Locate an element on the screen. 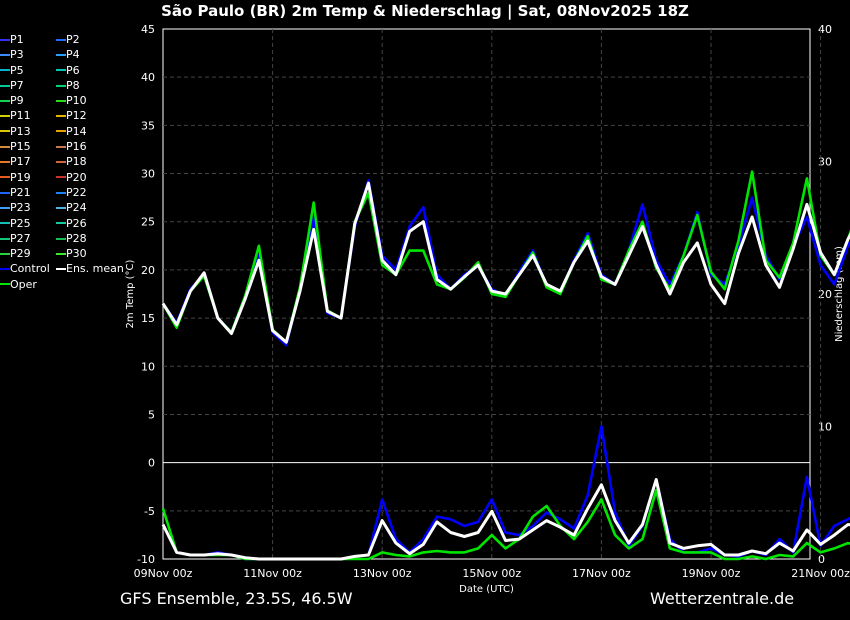 The image size is (850, 620). legend-label: Ens. mean is located at coordinates (95, 269).